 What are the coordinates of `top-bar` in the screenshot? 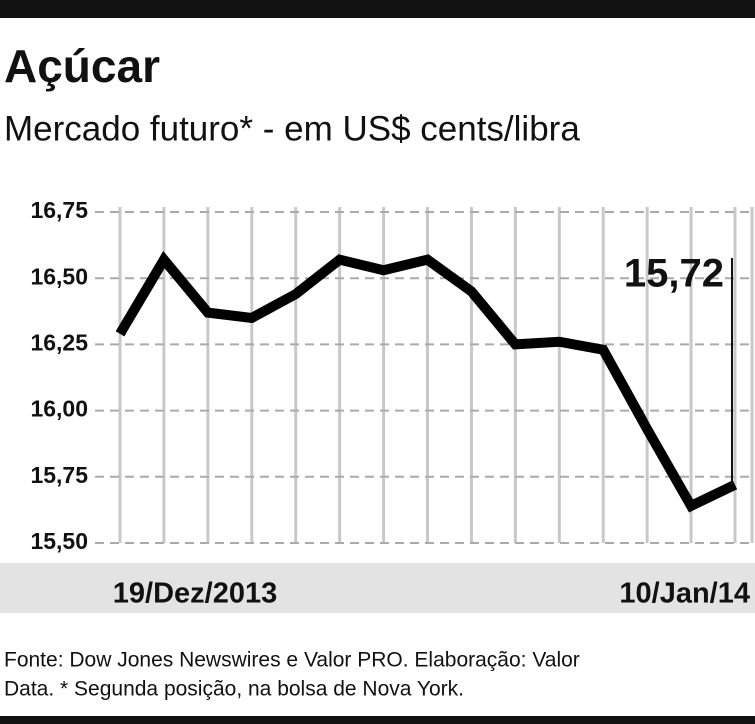 It's located at (377, 9).